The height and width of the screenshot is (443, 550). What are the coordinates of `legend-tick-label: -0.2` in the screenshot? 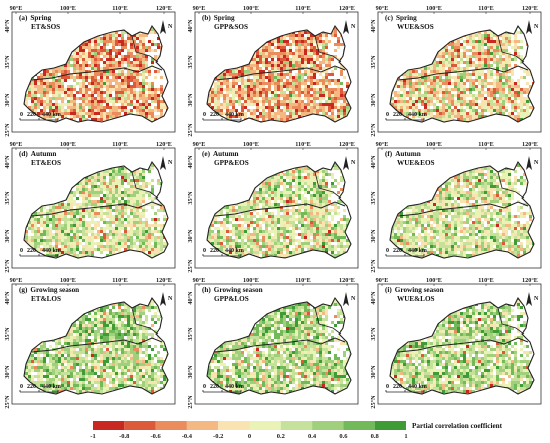 It's located at (218, 436).